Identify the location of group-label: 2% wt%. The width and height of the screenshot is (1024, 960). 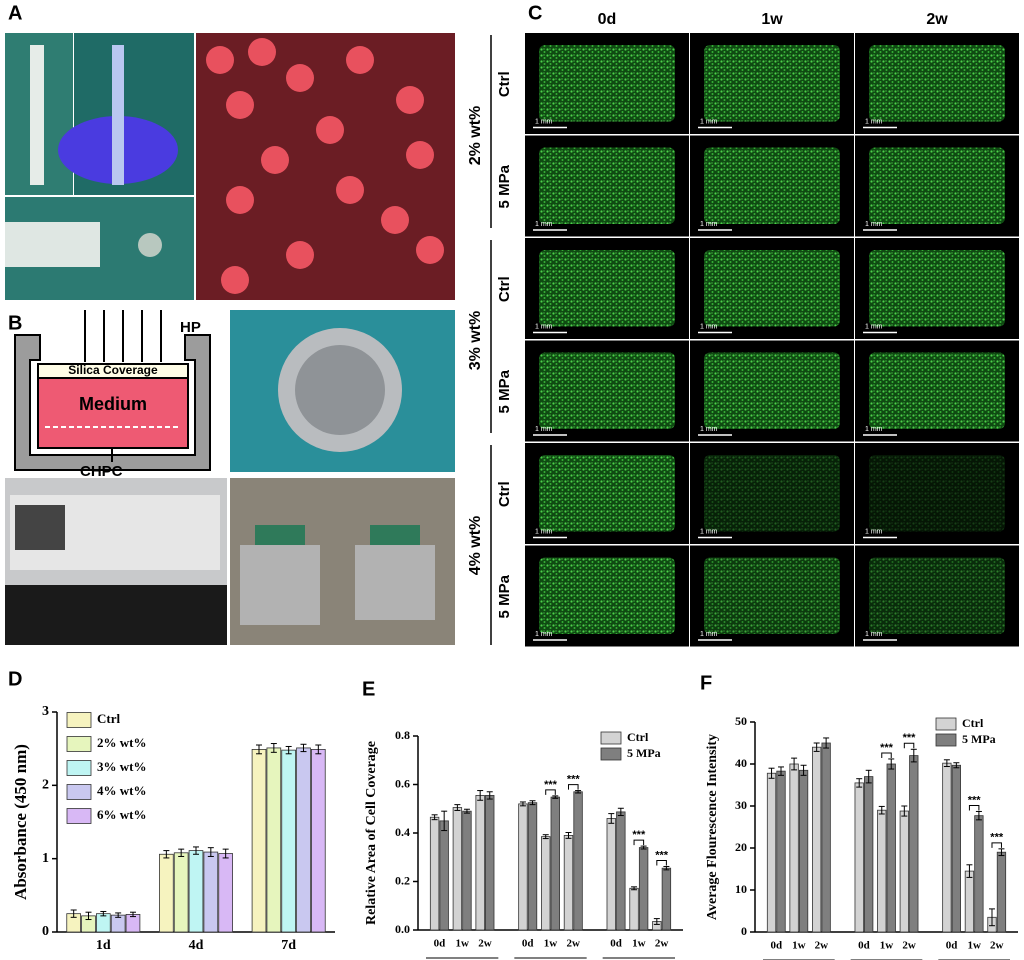
(475, 136).